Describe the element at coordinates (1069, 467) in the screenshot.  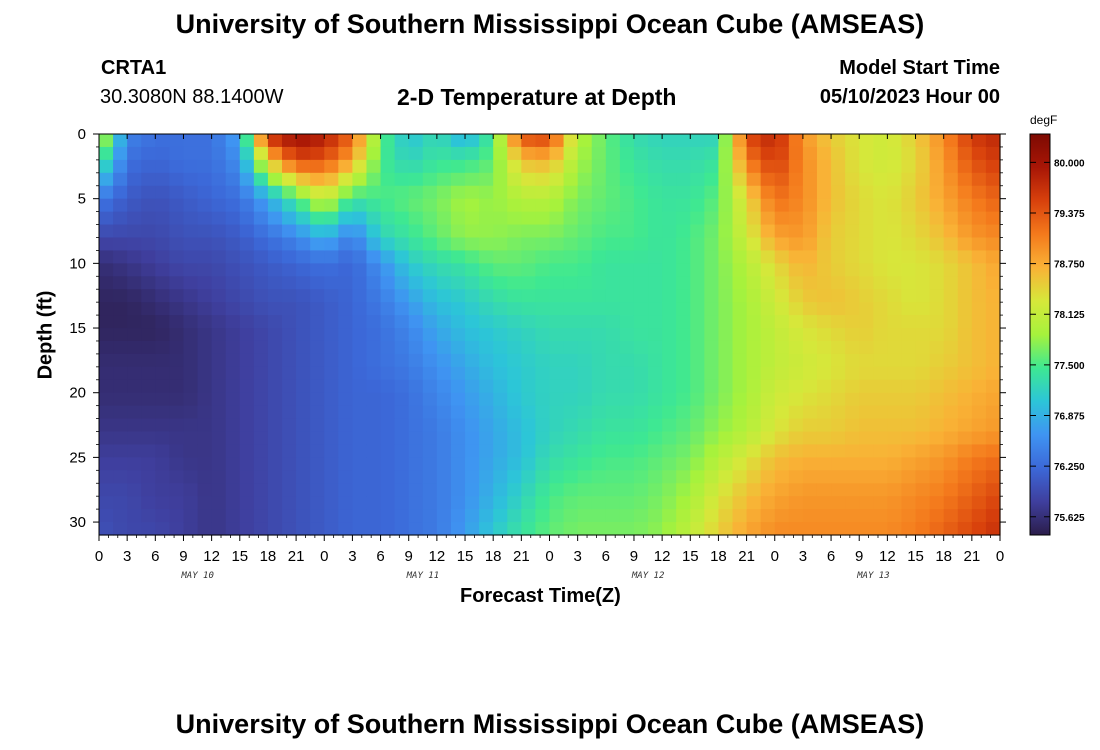
I see `colorbar-tick-label: 76.250` at that location.